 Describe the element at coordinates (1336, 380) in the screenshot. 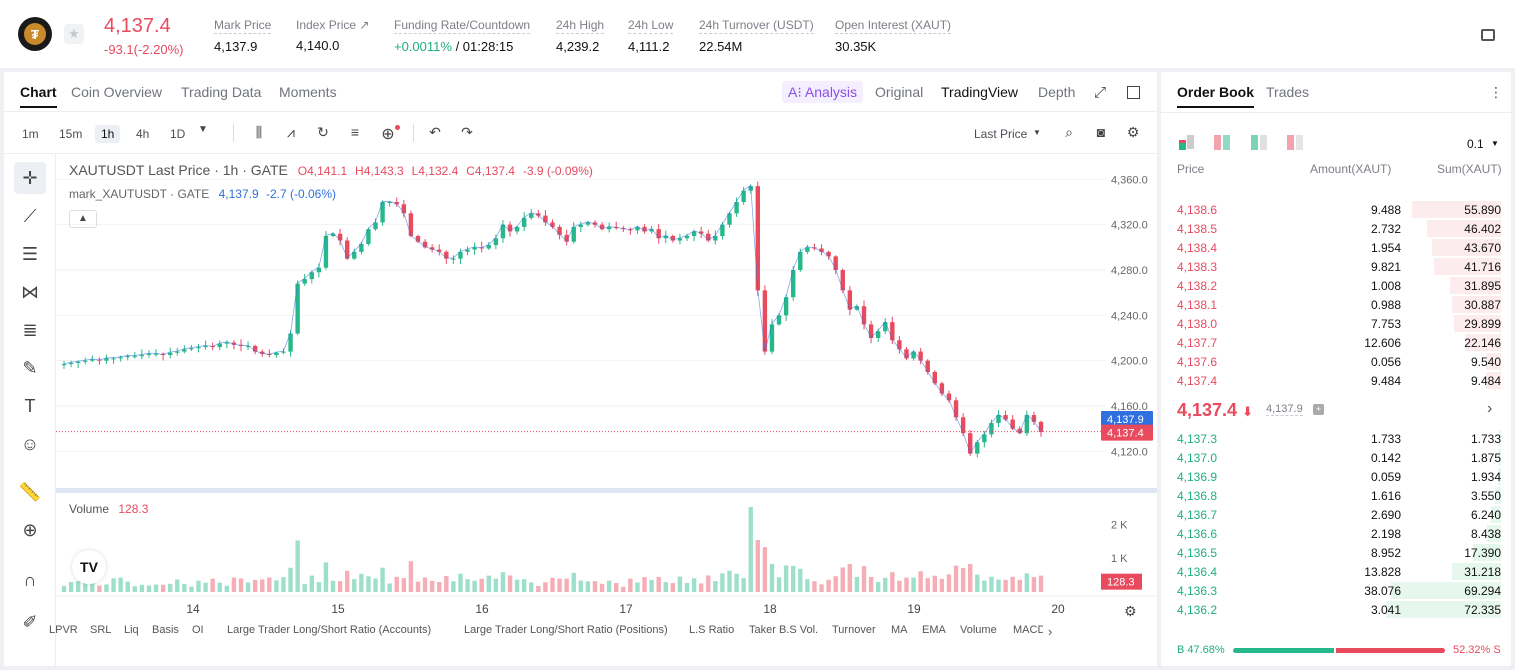

I see `ask-row: 4,137.4 9.484 9.484` at that location.